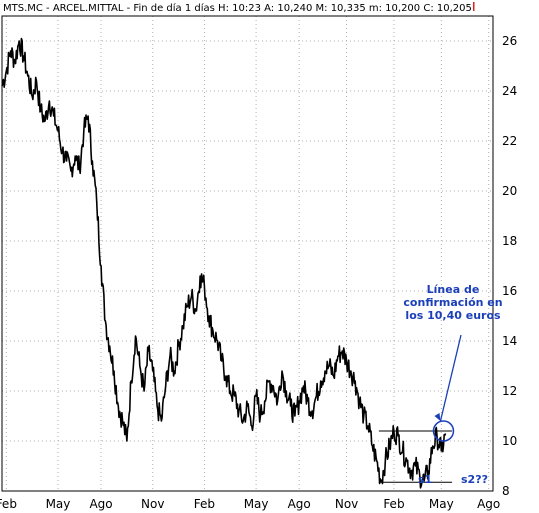 Image resolution: width=539 pixels, height=513 pixels. What do you see at coordinates (509, 141) in the screenshot?
I see `y-tick-label: 22` at bounding box center [509, 141].